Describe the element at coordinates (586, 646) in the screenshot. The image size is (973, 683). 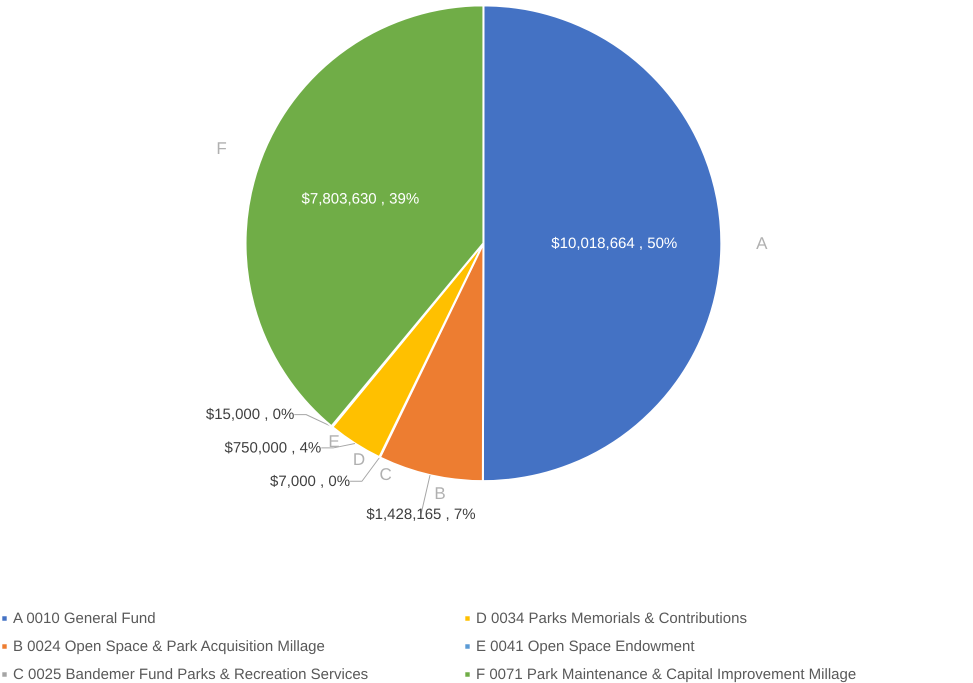
I see `legend-label: E 0041 Open Space Endowment` at that location.